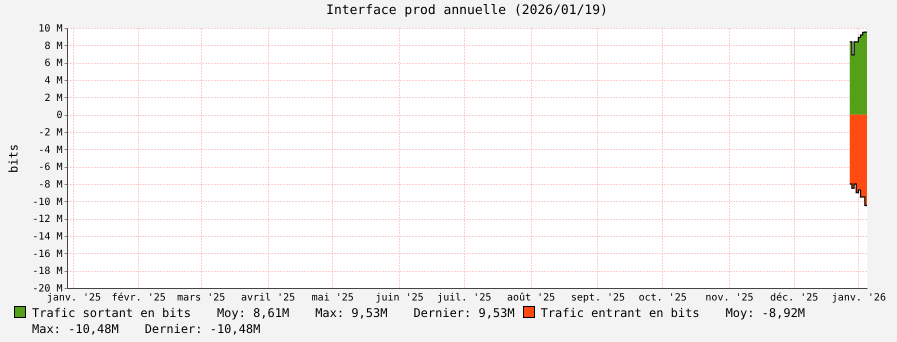  Describe the element at coordinates (794, 298) in the screenshot. I see `x-tick-label: déc. '25` at that location.